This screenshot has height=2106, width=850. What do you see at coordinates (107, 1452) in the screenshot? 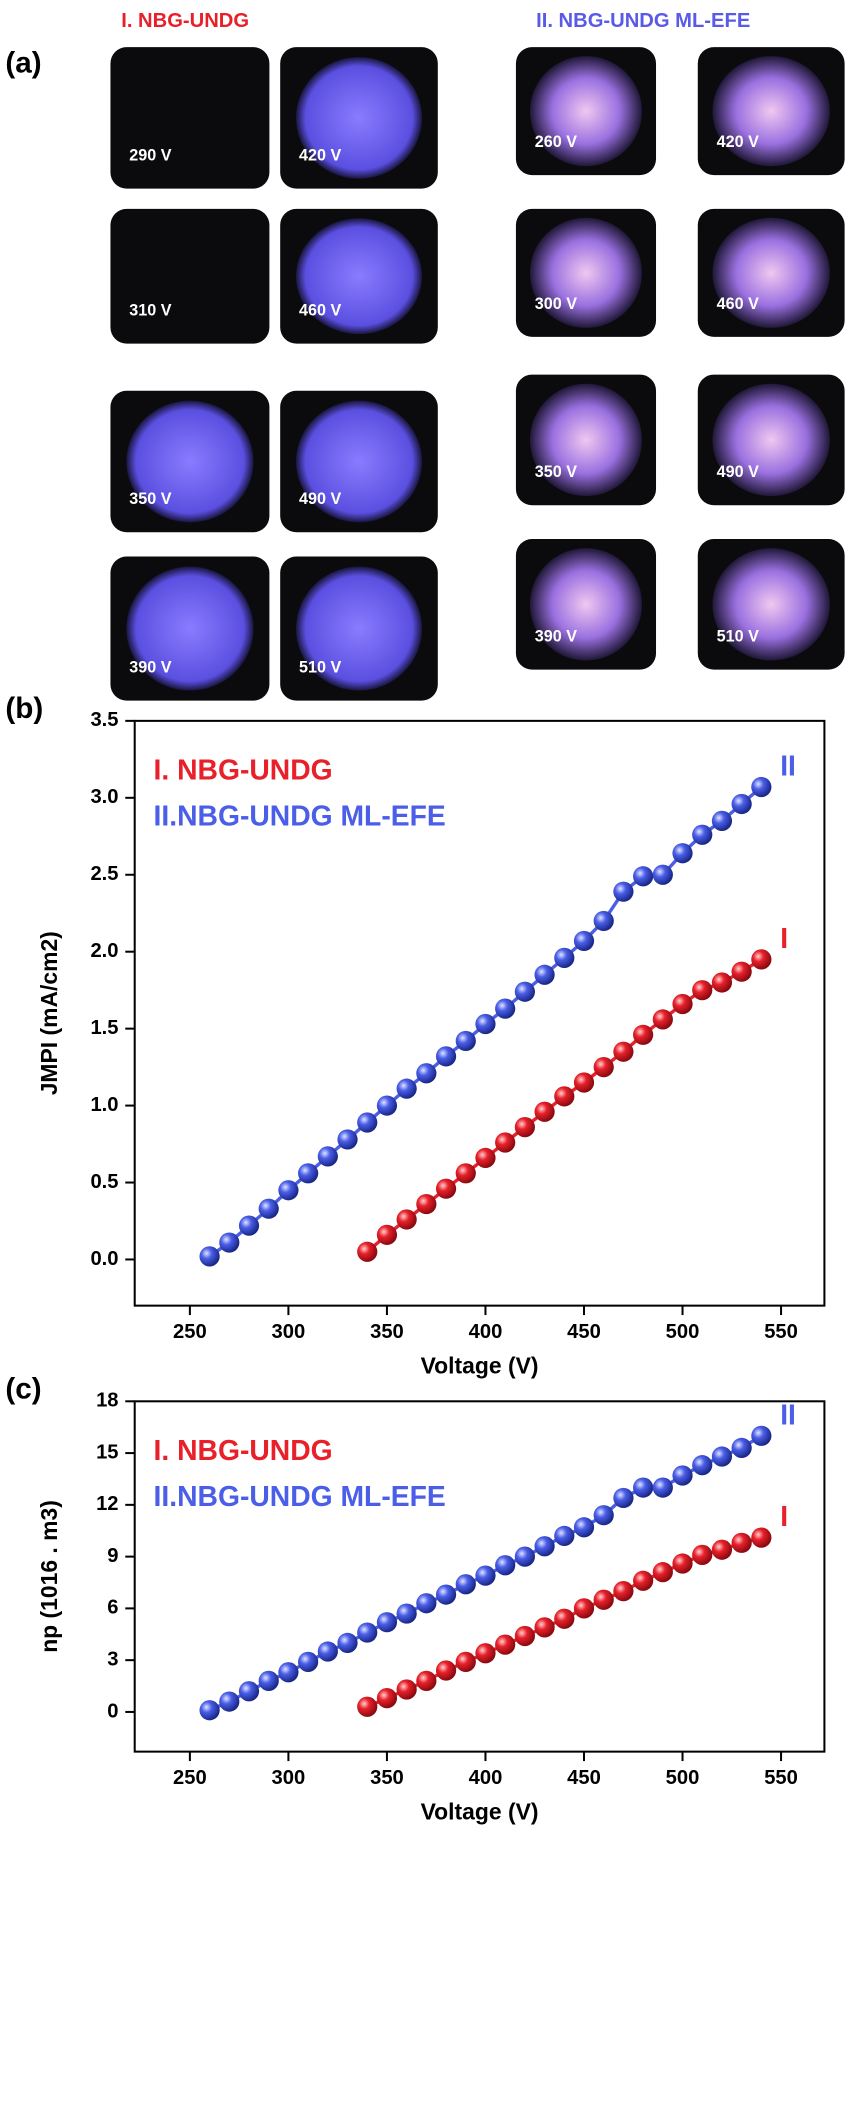
I see `y-tick-label: 15` at bounding box center [107, 1452].